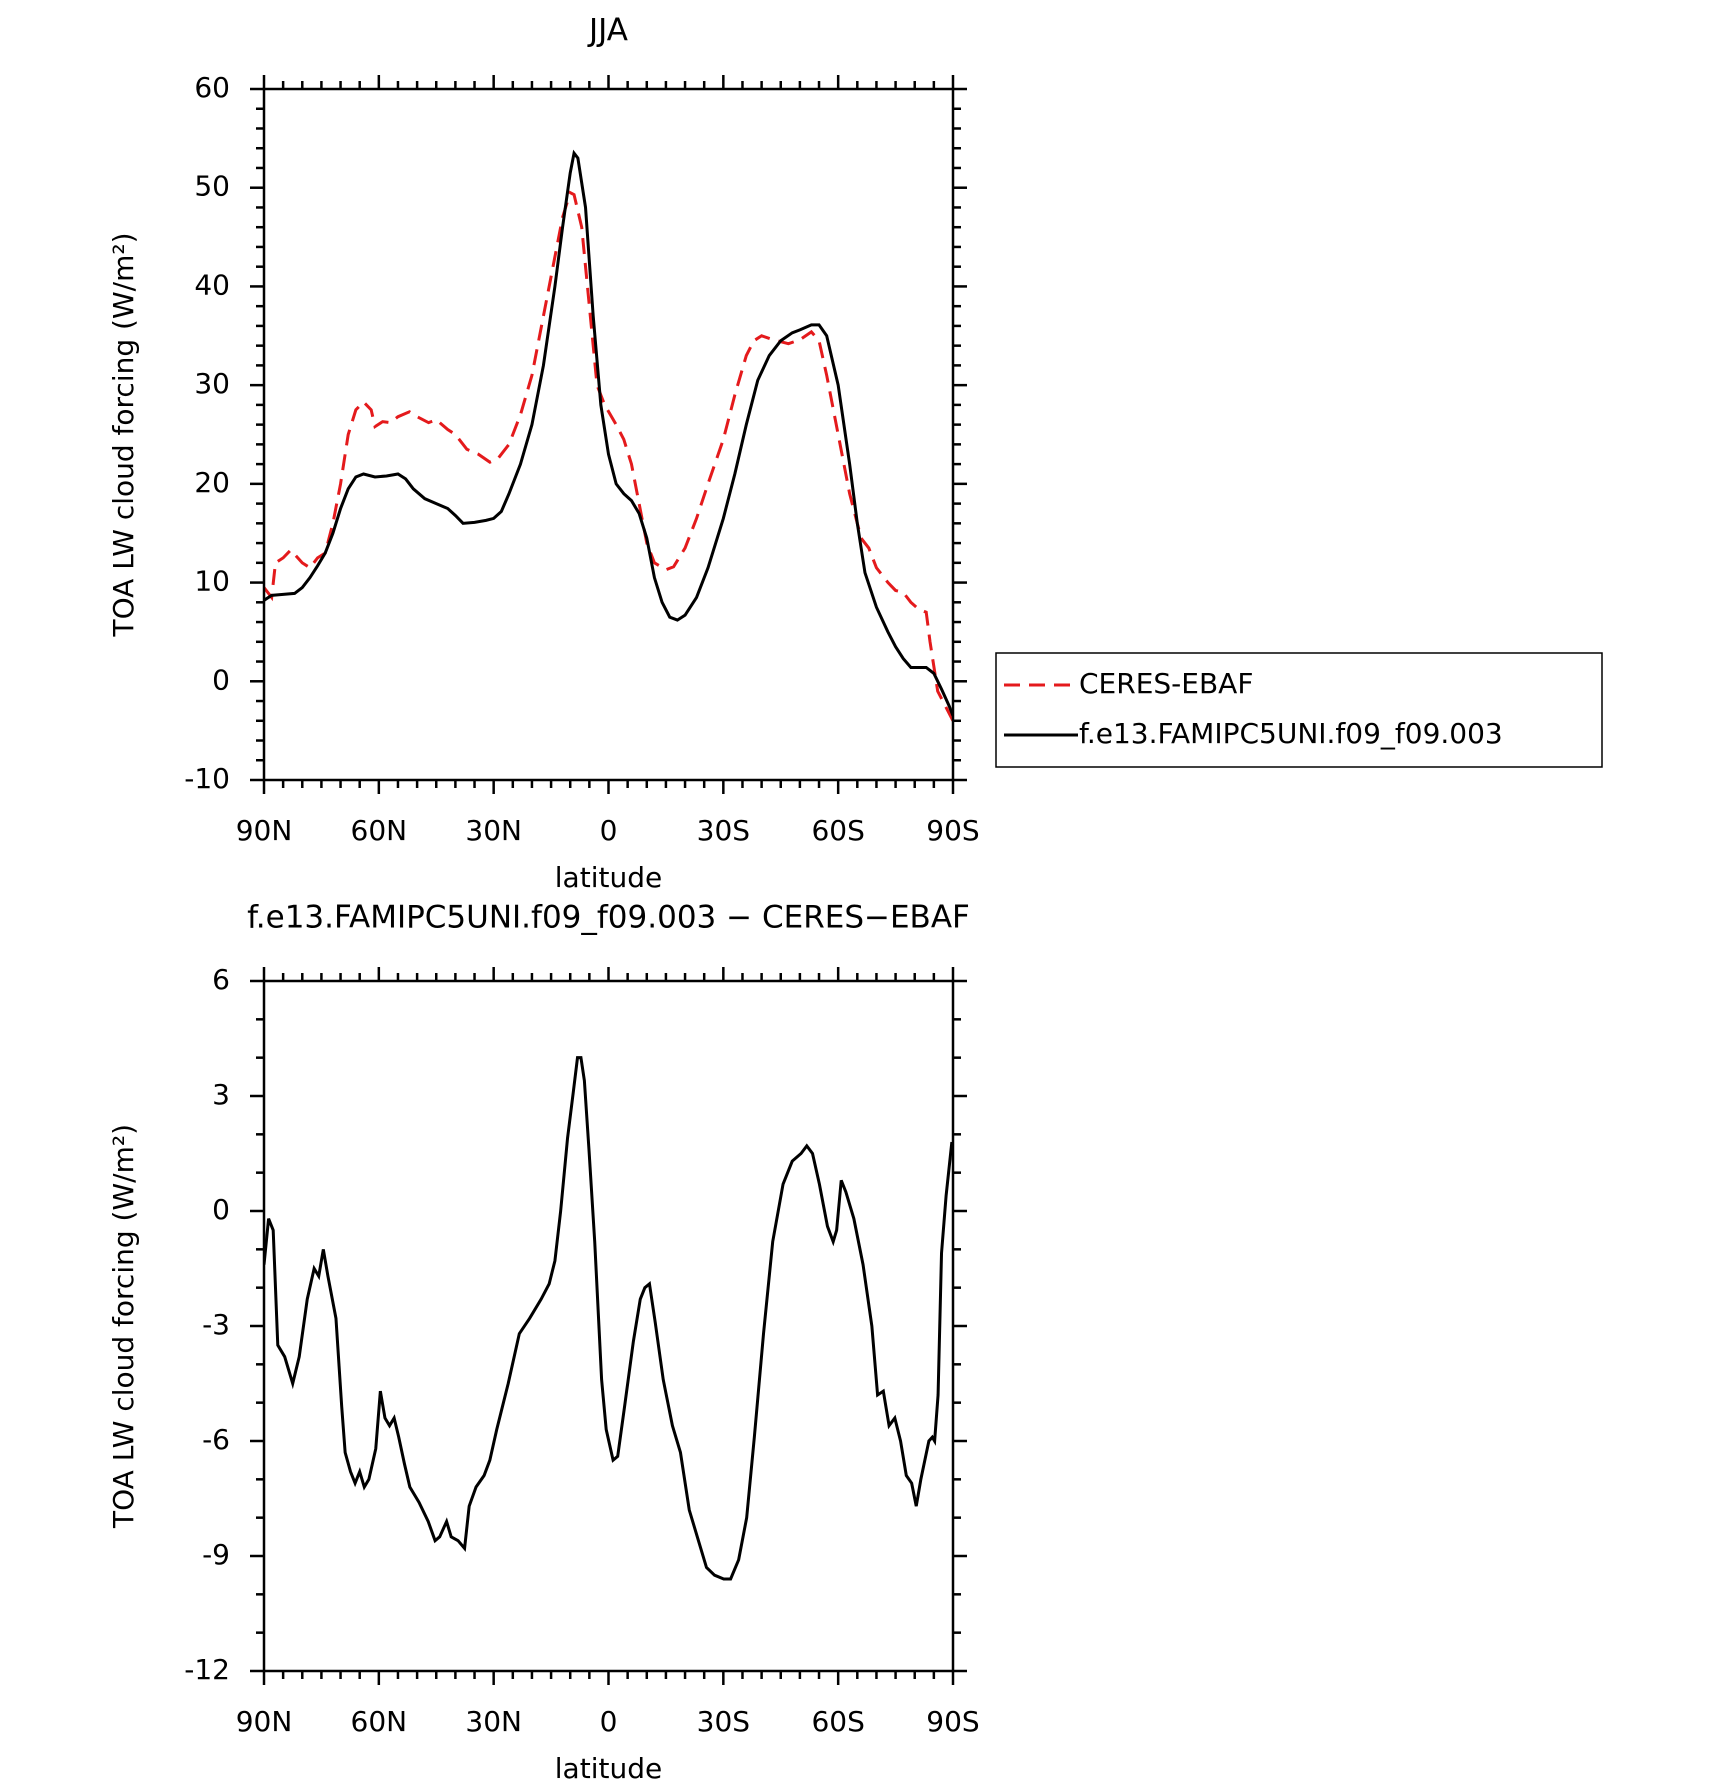  Describe the element at coordinates (212, 581) in the screenshot. I see `y-tick-label: 10` at that location.